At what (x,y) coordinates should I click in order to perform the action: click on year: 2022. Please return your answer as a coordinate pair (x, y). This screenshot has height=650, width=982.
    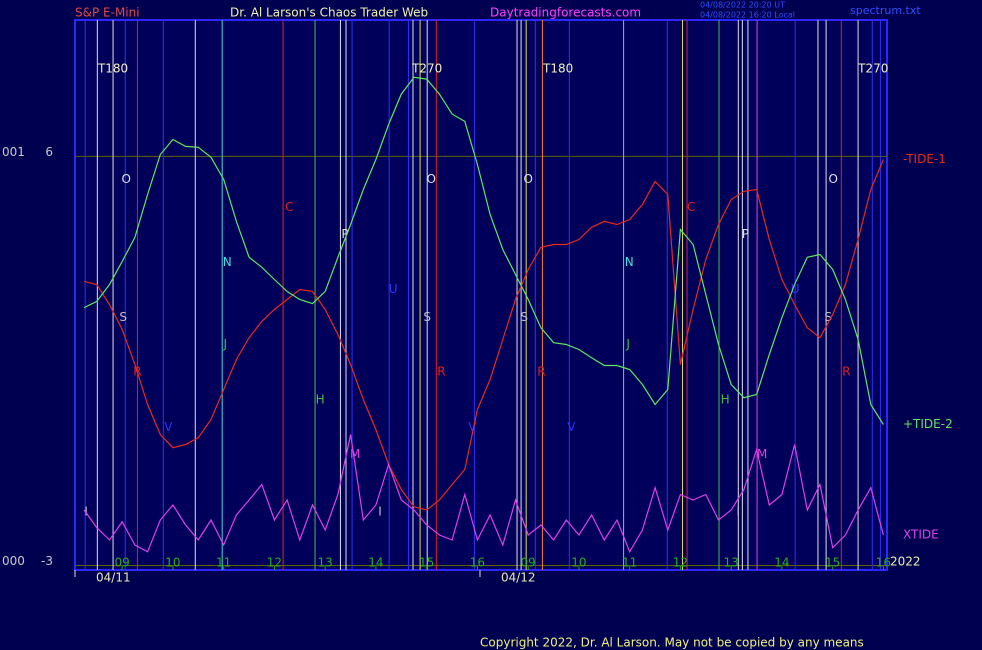
    Looking at the image, I should click on (905, 562).